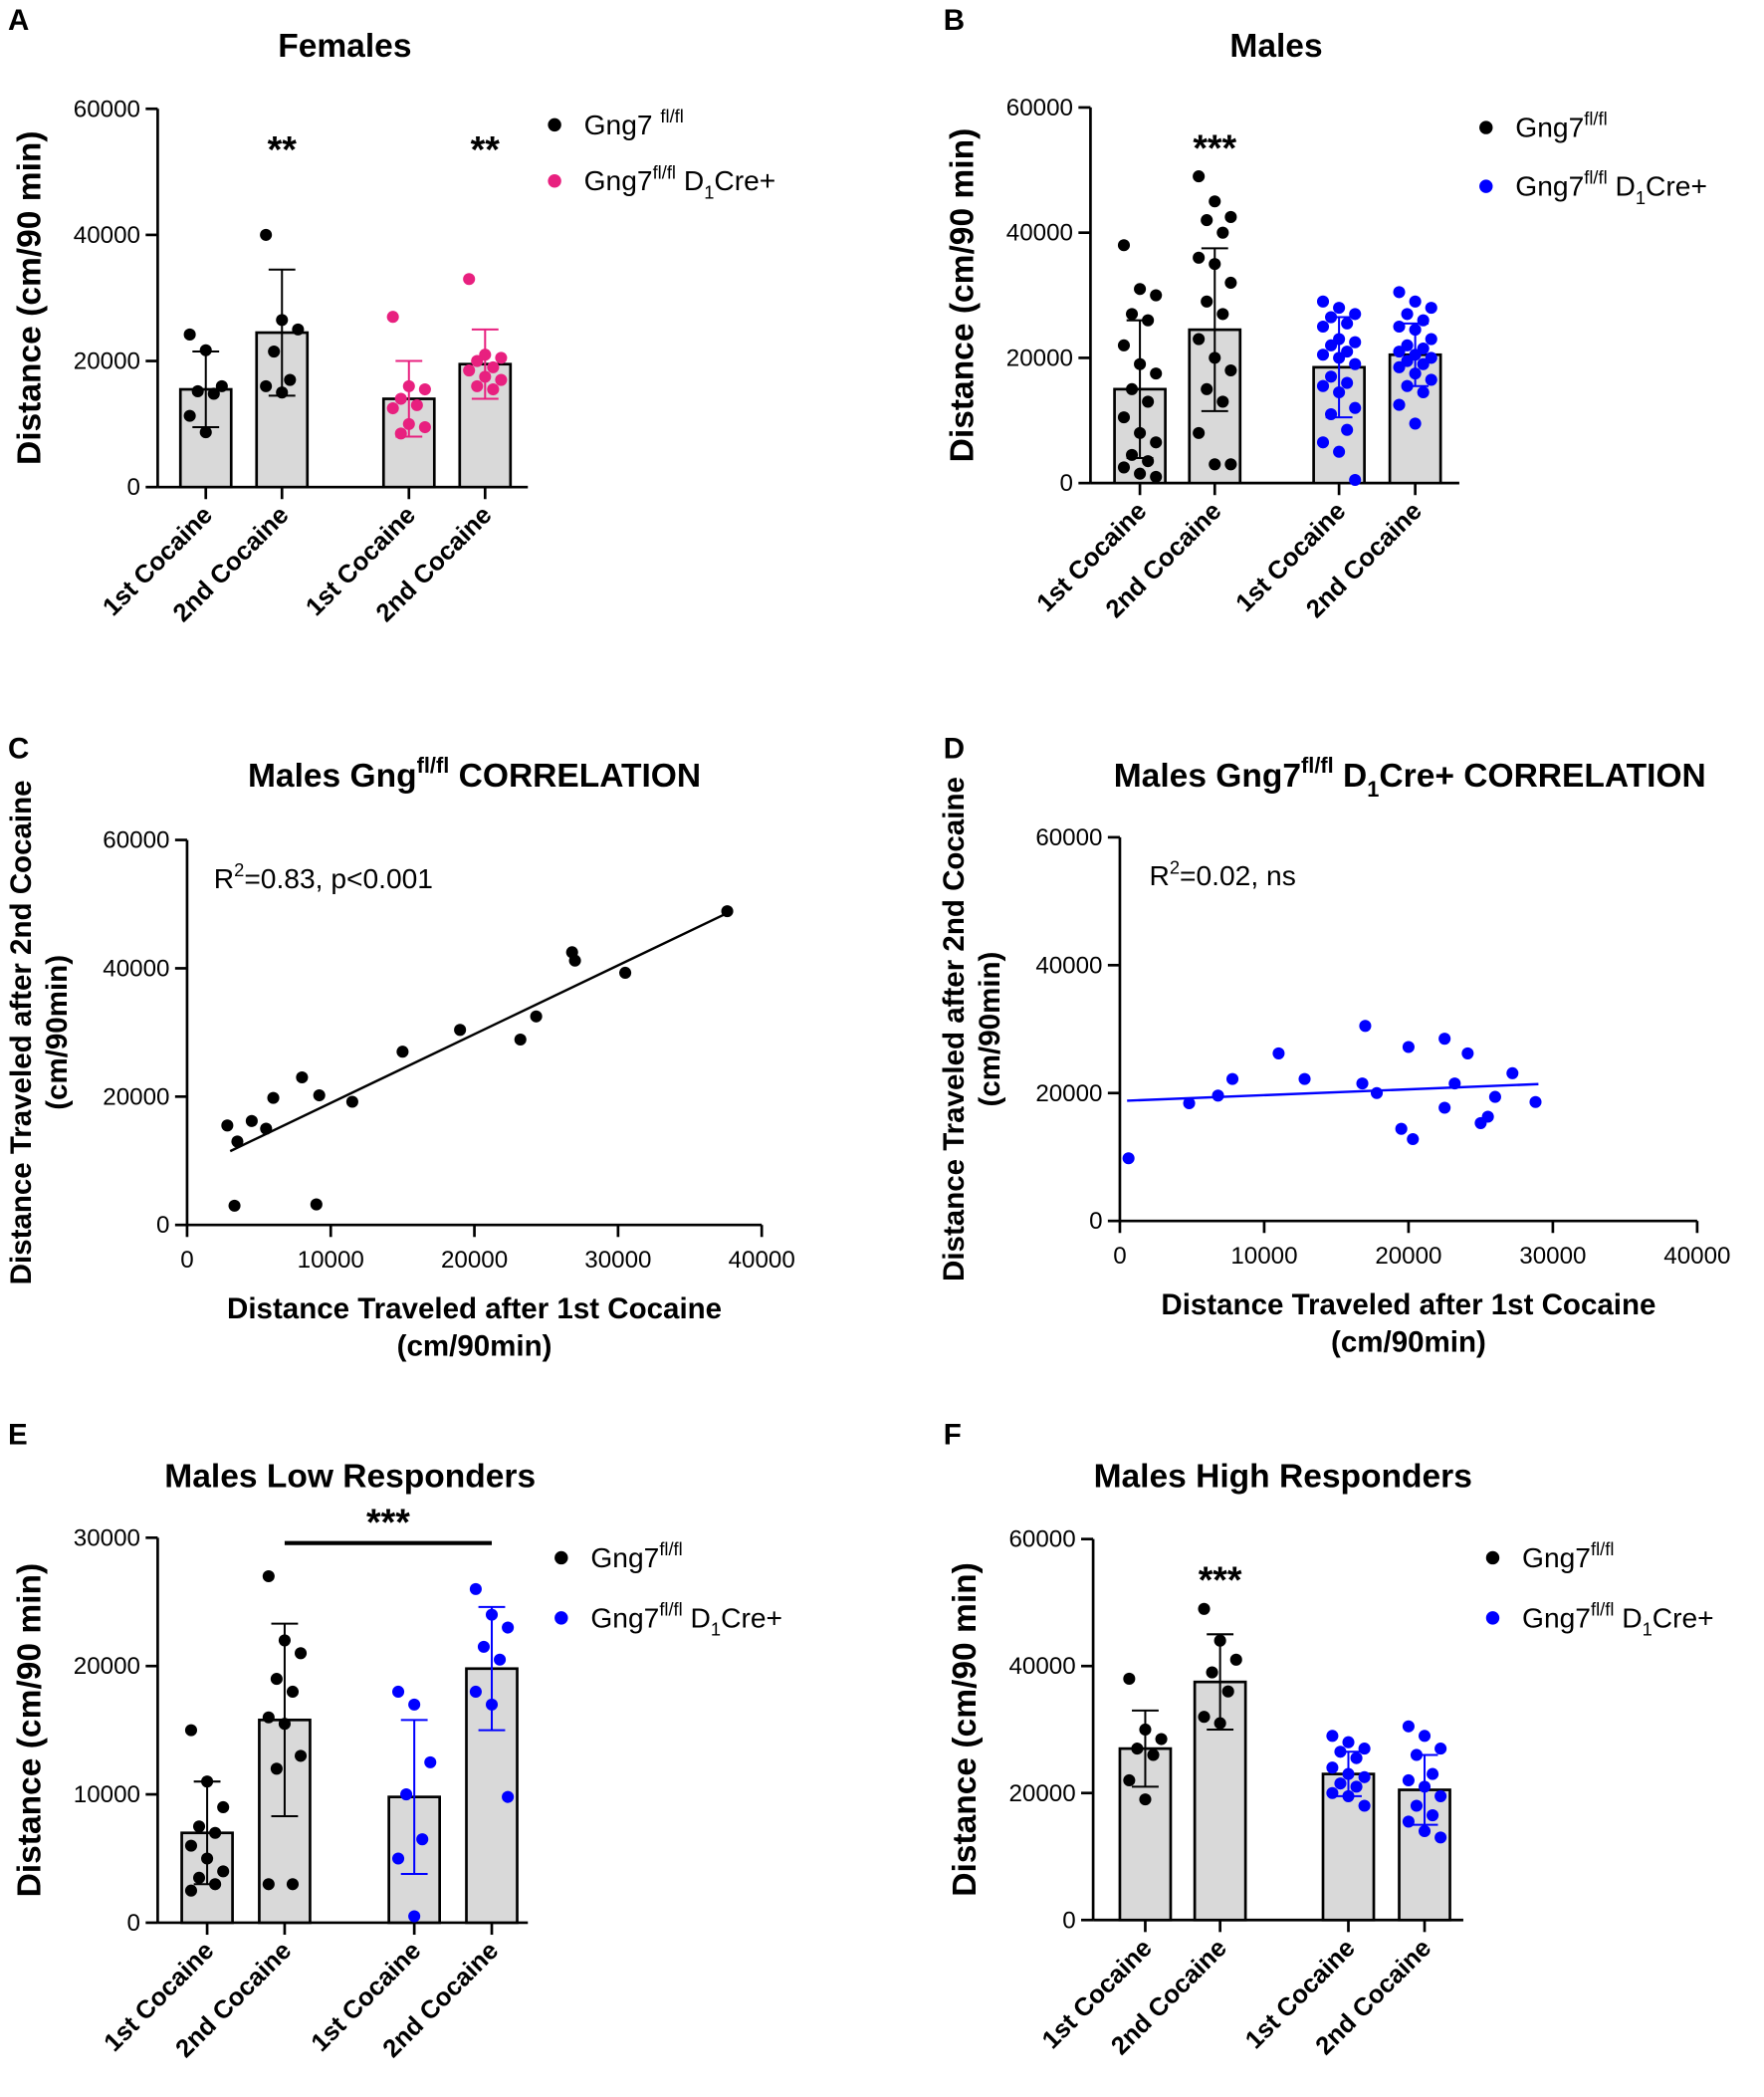 This screenshot has height=2097, width=1764. Describe the element at coordinates (762, 1260) in the screenshot. I see `x-tick-label: 40000` at that location.